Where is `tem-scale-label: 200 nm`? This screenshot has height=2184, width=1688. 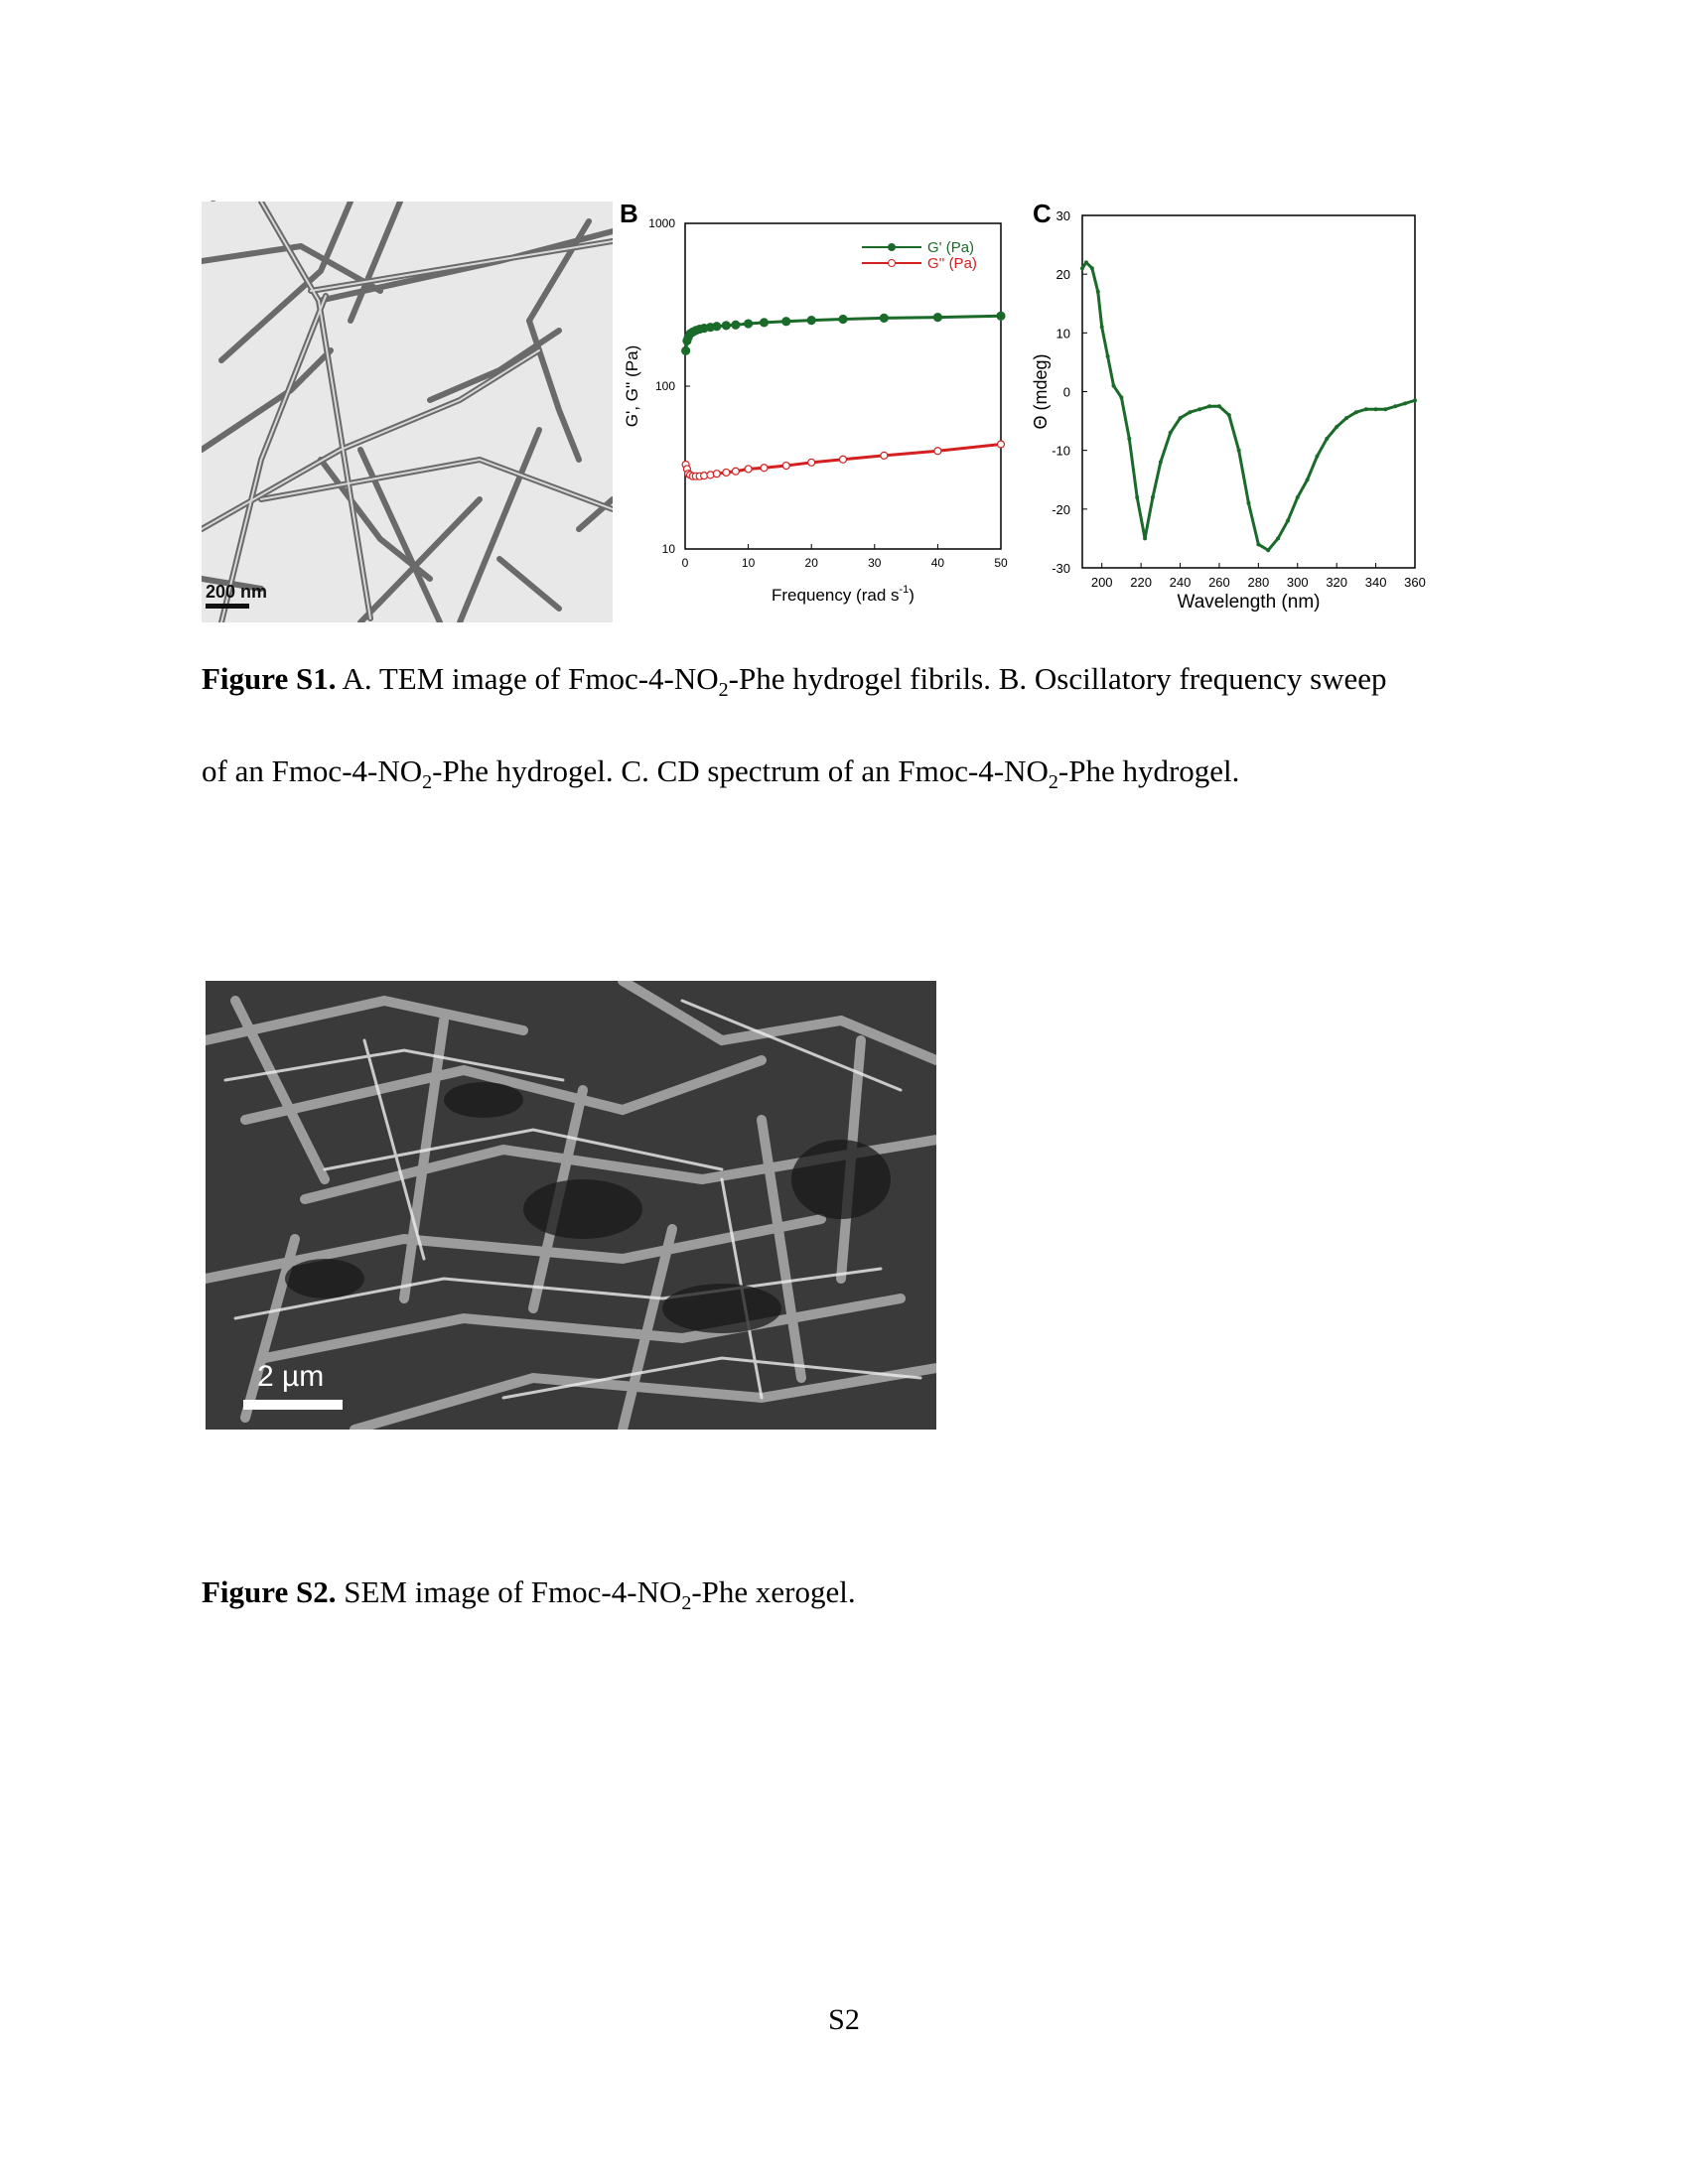
tem-scale-label: 200 nm is located at coordinates (237, 592).